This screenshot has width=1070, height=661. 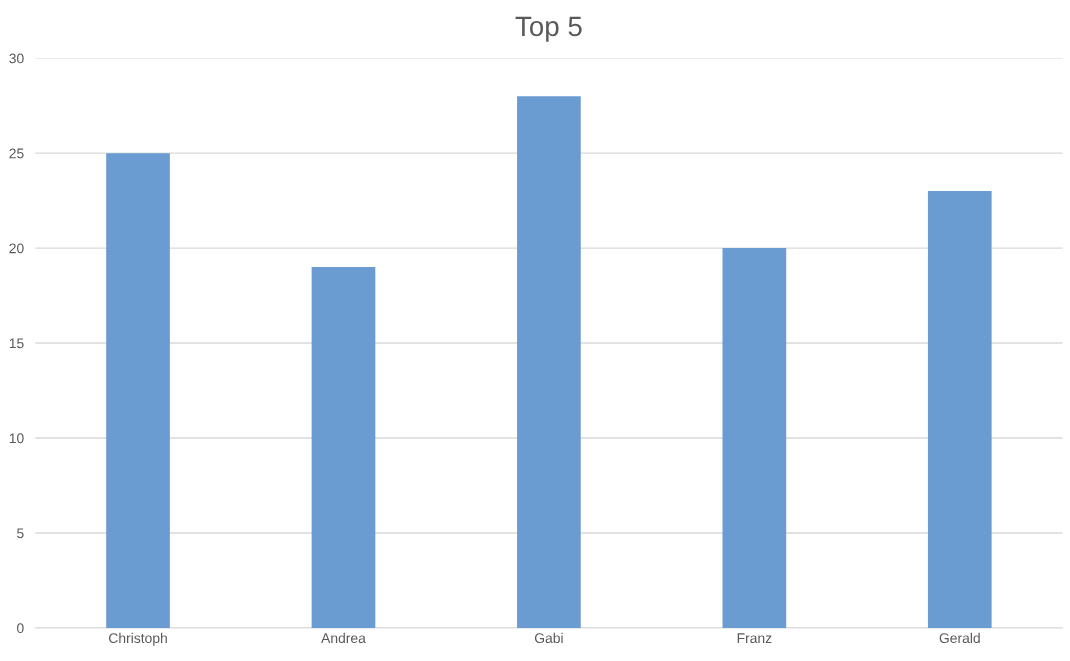 I want to click on y-tick-label: 15, so click(x=16, y=343).